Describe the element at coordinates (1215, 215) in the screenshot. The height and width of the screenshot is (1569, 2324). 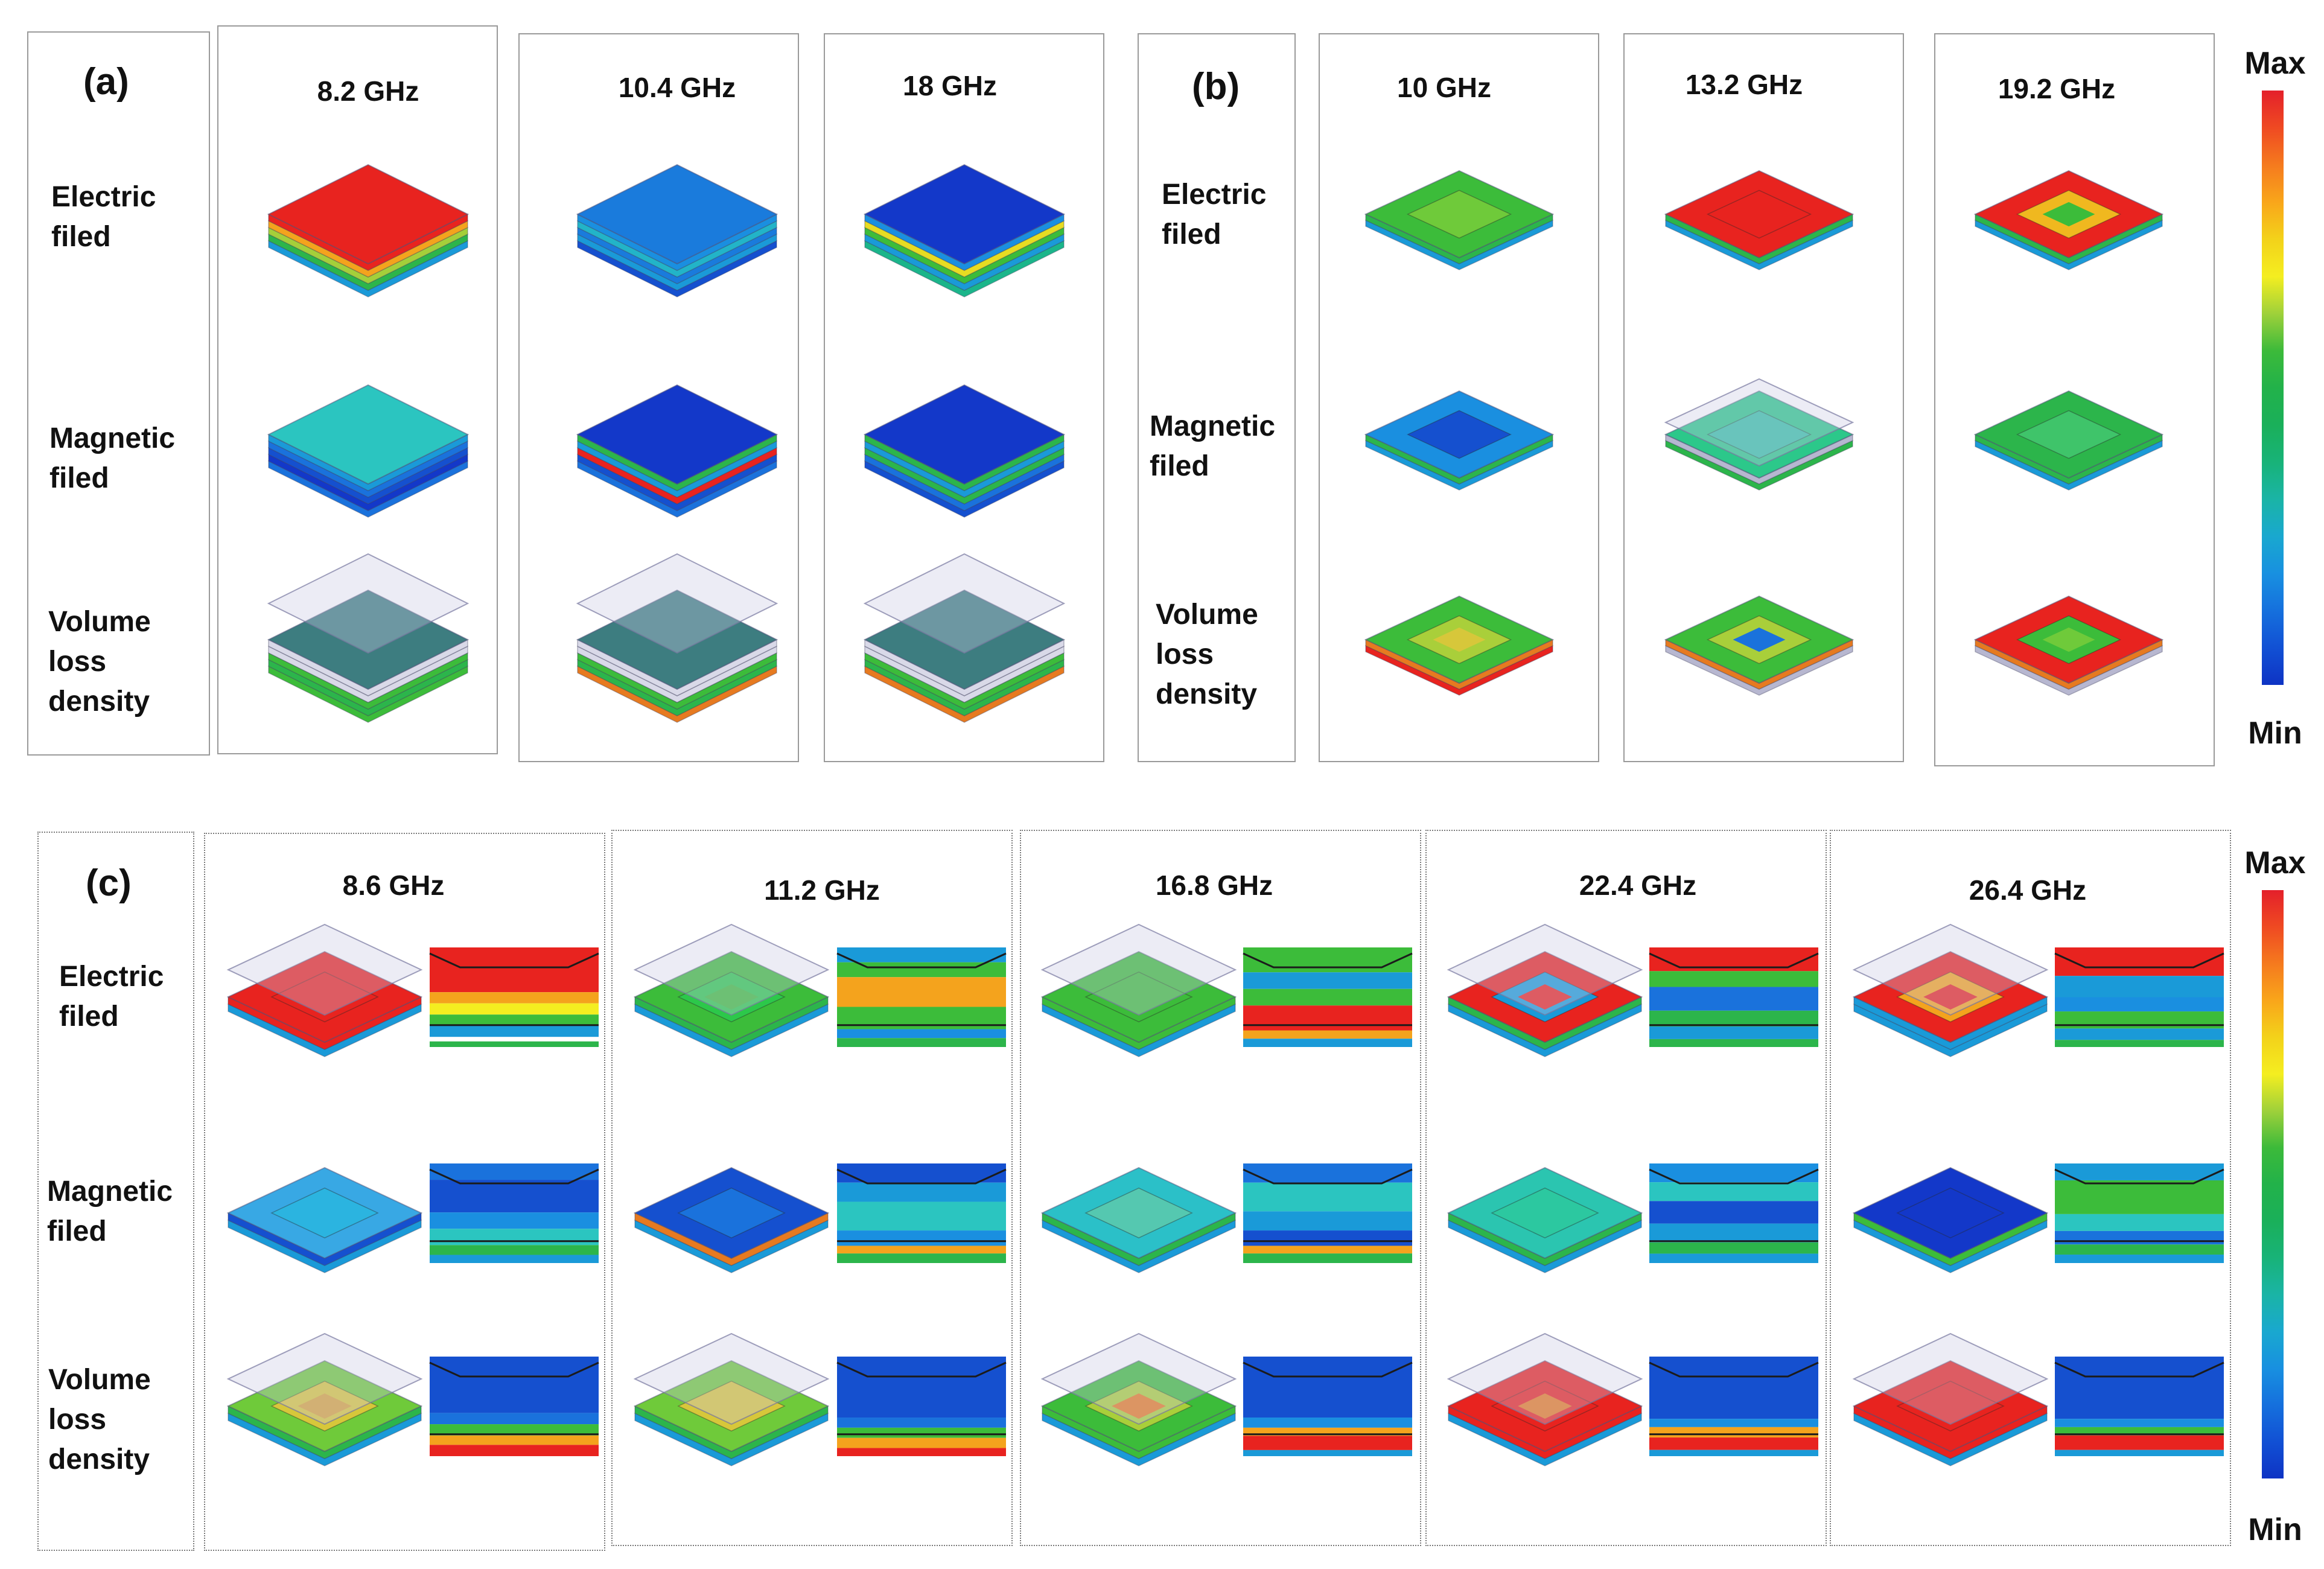
I see `panel-b-row-electric: Electric filed` at that location.